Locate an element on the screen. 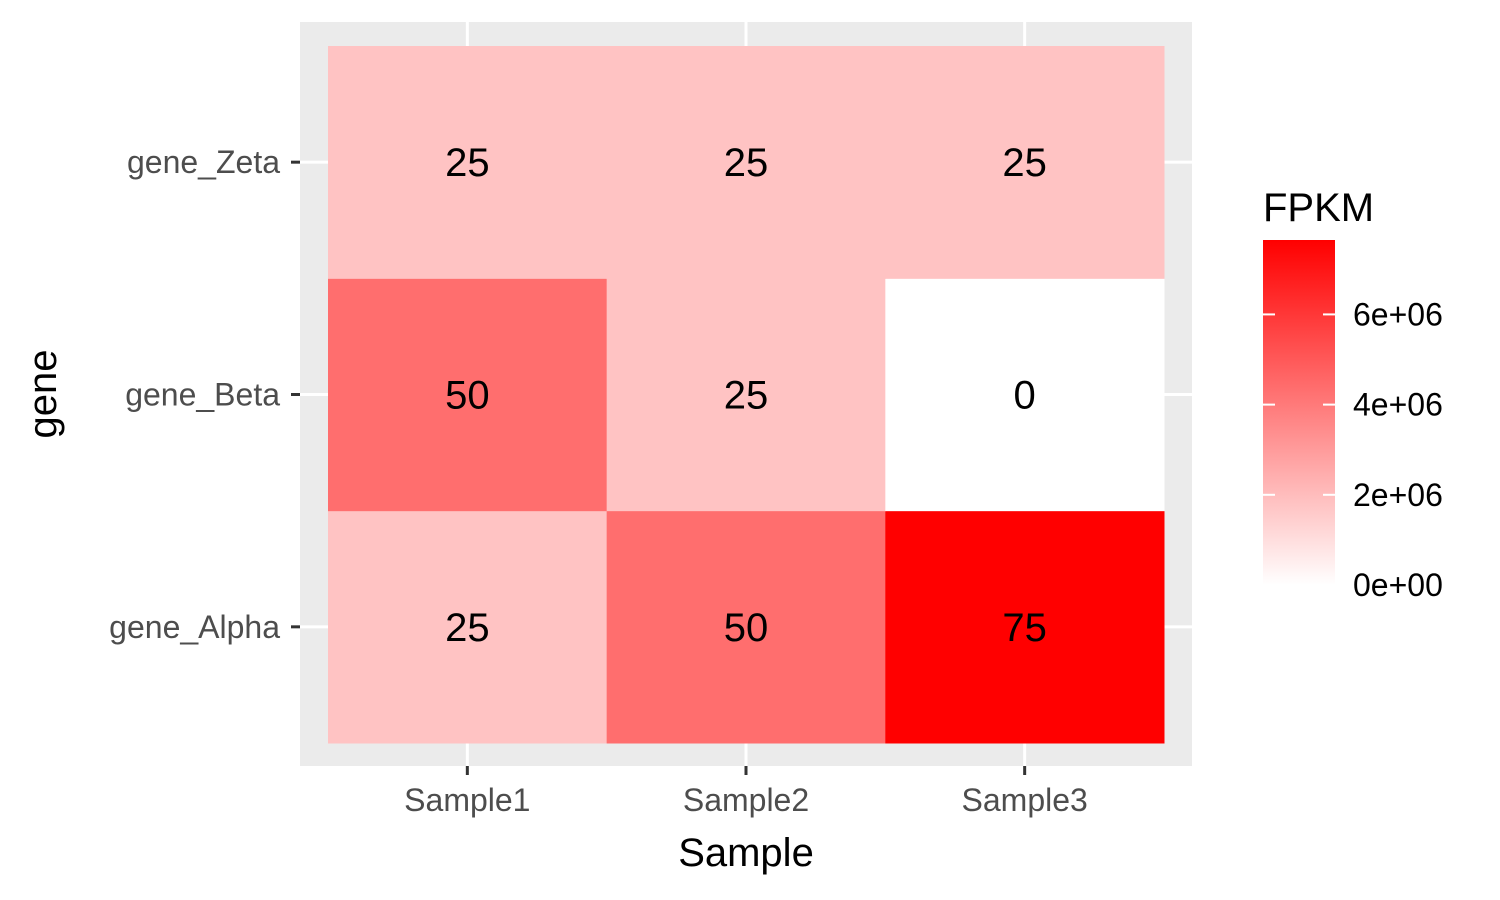  x-tick-label: Sample1 is located at coordinates (467, 800).